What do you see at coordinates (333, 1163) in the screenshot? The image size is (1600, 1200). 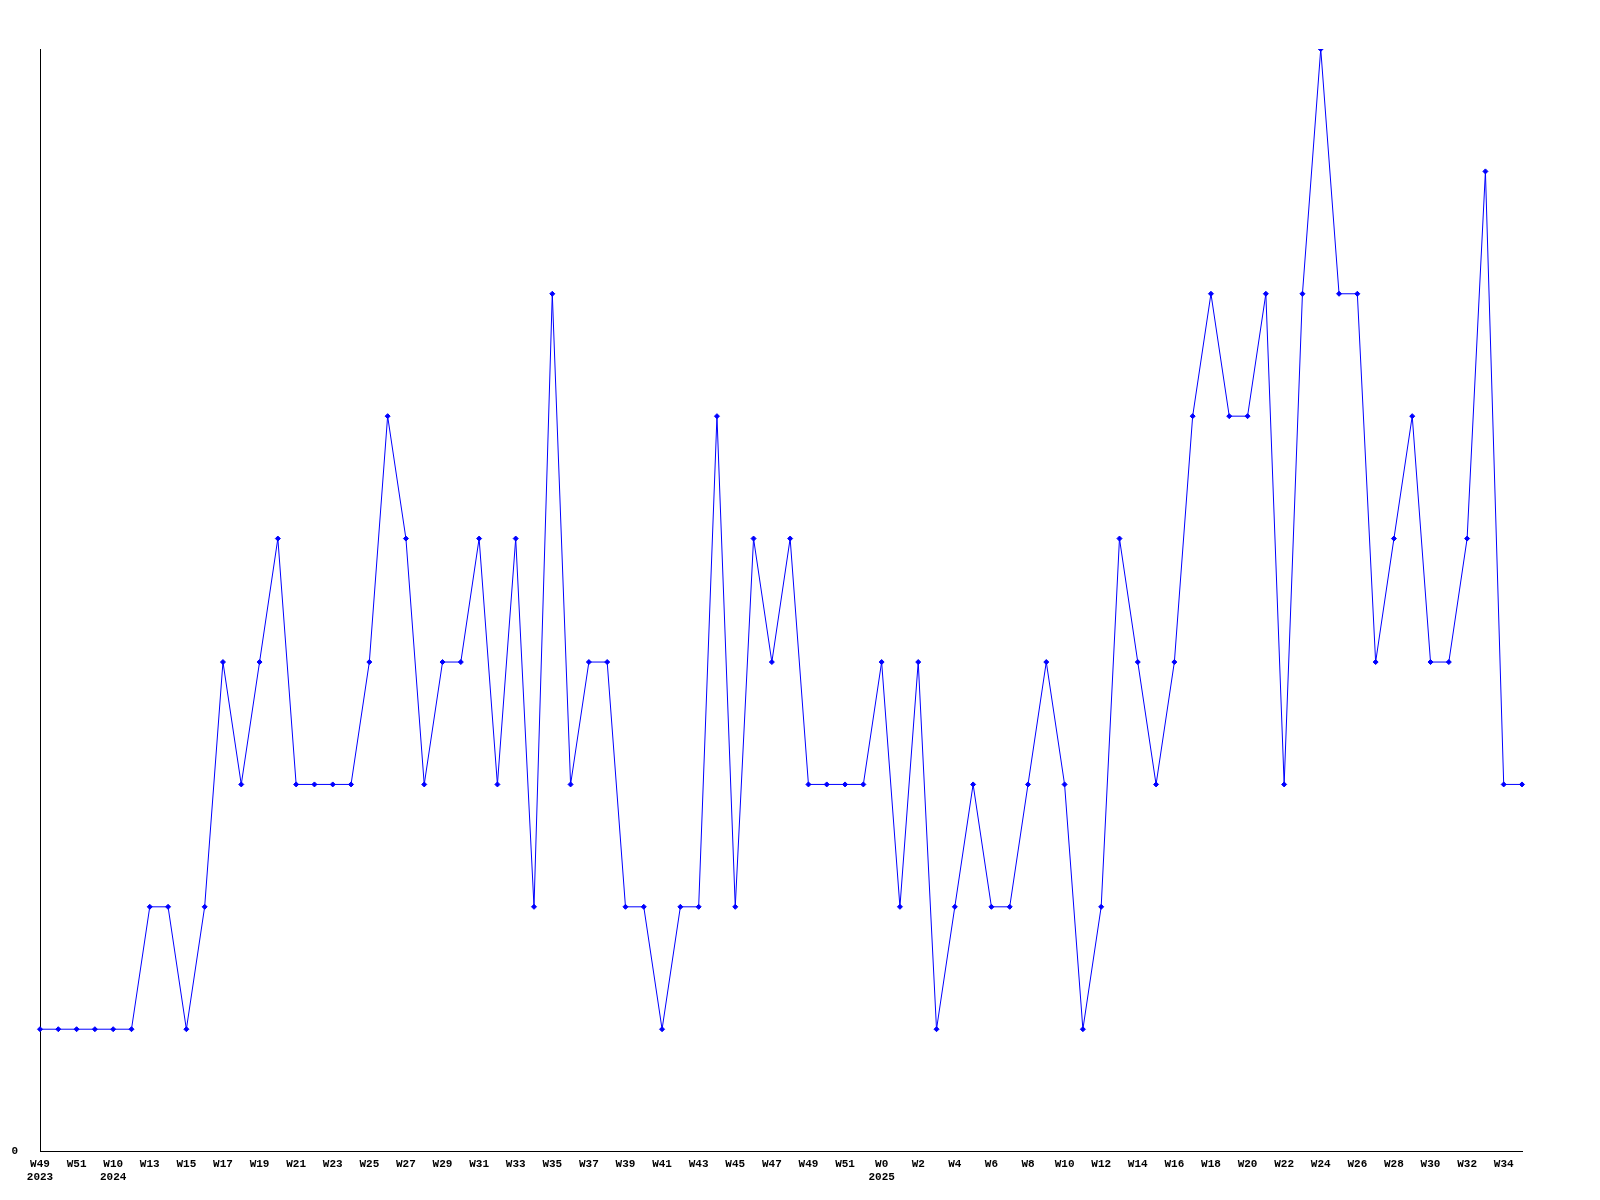 I see `x-tick-label: W23` at bounding box center [333, 1163].